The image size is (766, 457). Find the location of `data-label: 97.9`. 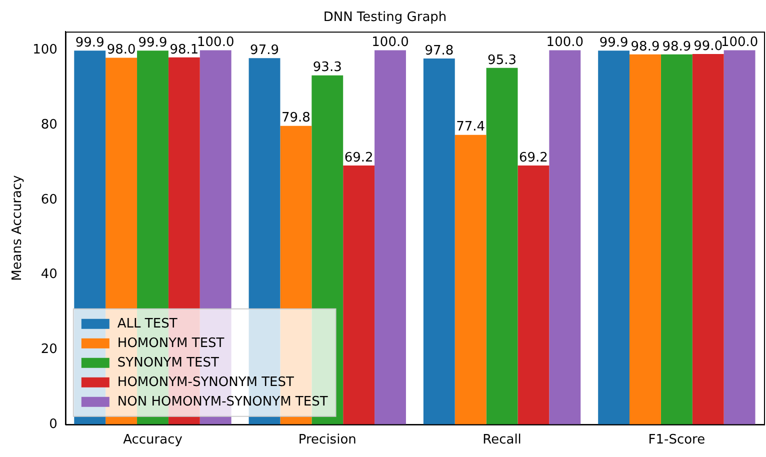

data-label: 97.9 is located at coordinates (264, 50).